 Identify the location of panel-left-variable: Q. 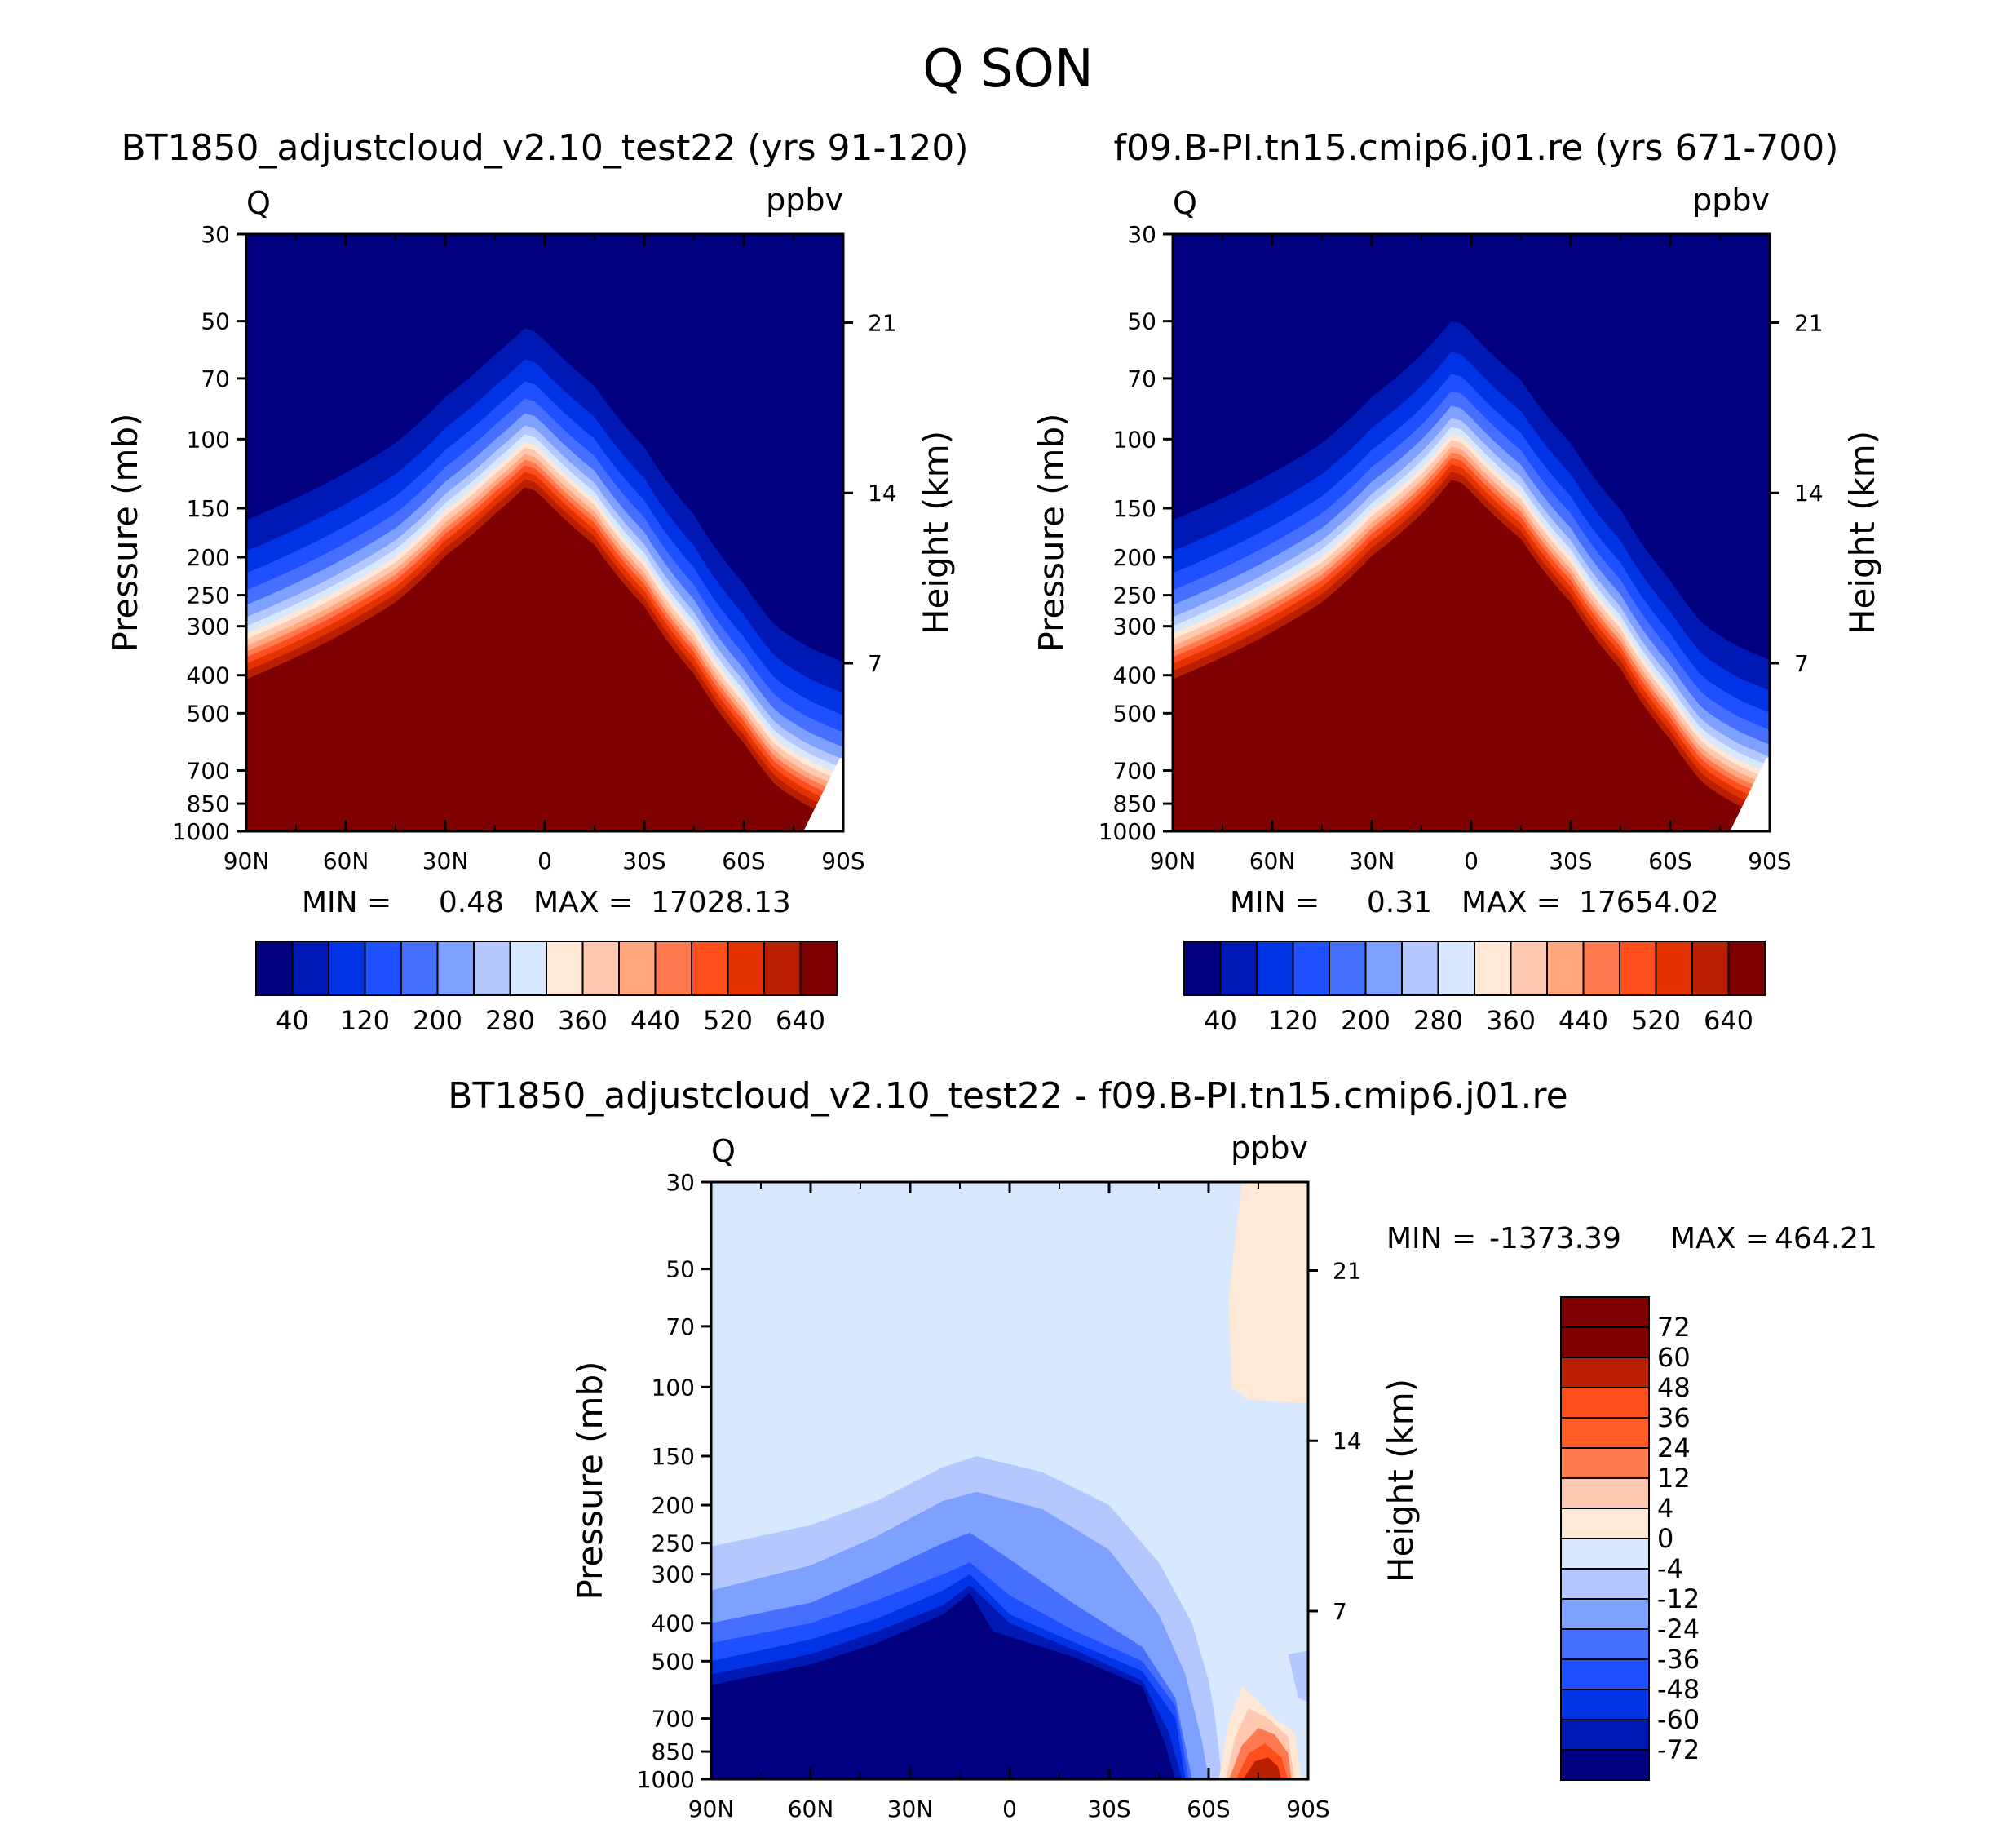
(258, 203).